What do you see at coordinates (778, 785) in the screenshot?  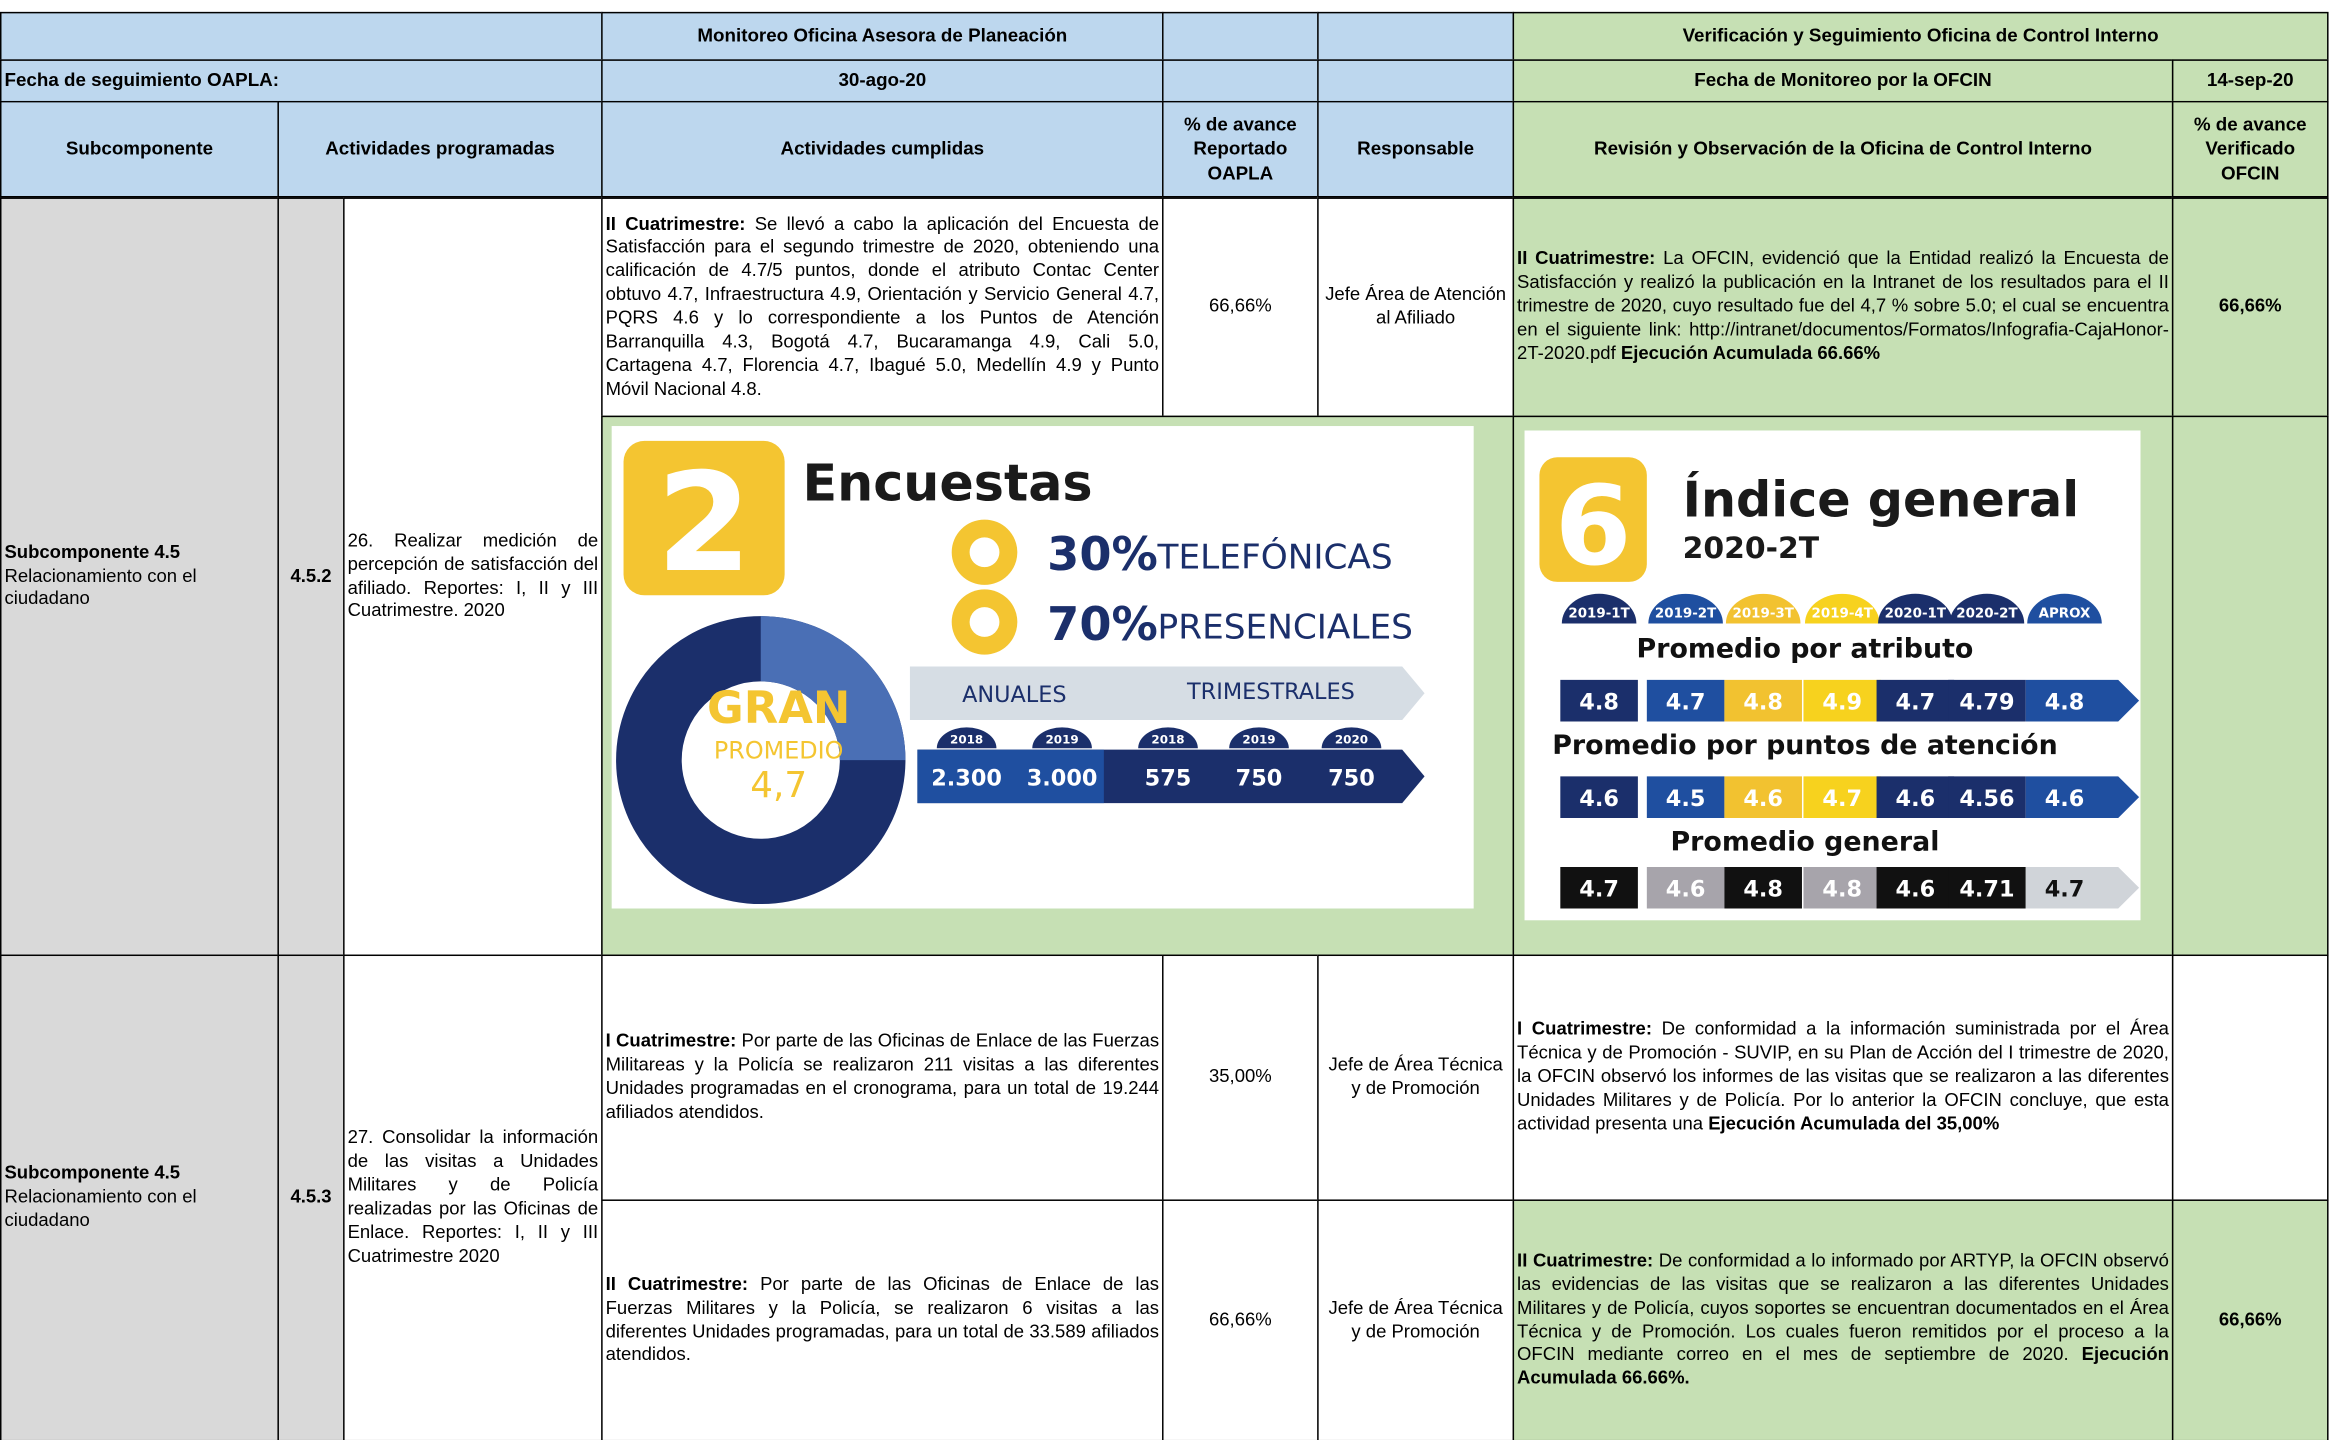 I see `promedio-value: 4,7` at bounding box center [778, 785].